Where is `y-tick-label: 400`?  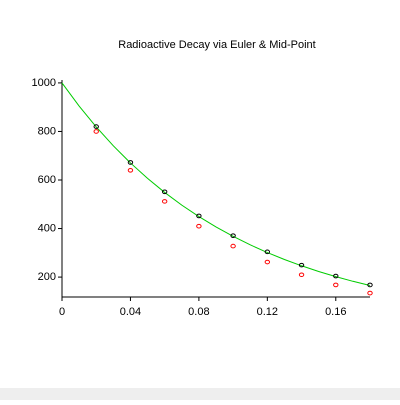 y-tick-label: 400 is located at coordinates (47, 228).